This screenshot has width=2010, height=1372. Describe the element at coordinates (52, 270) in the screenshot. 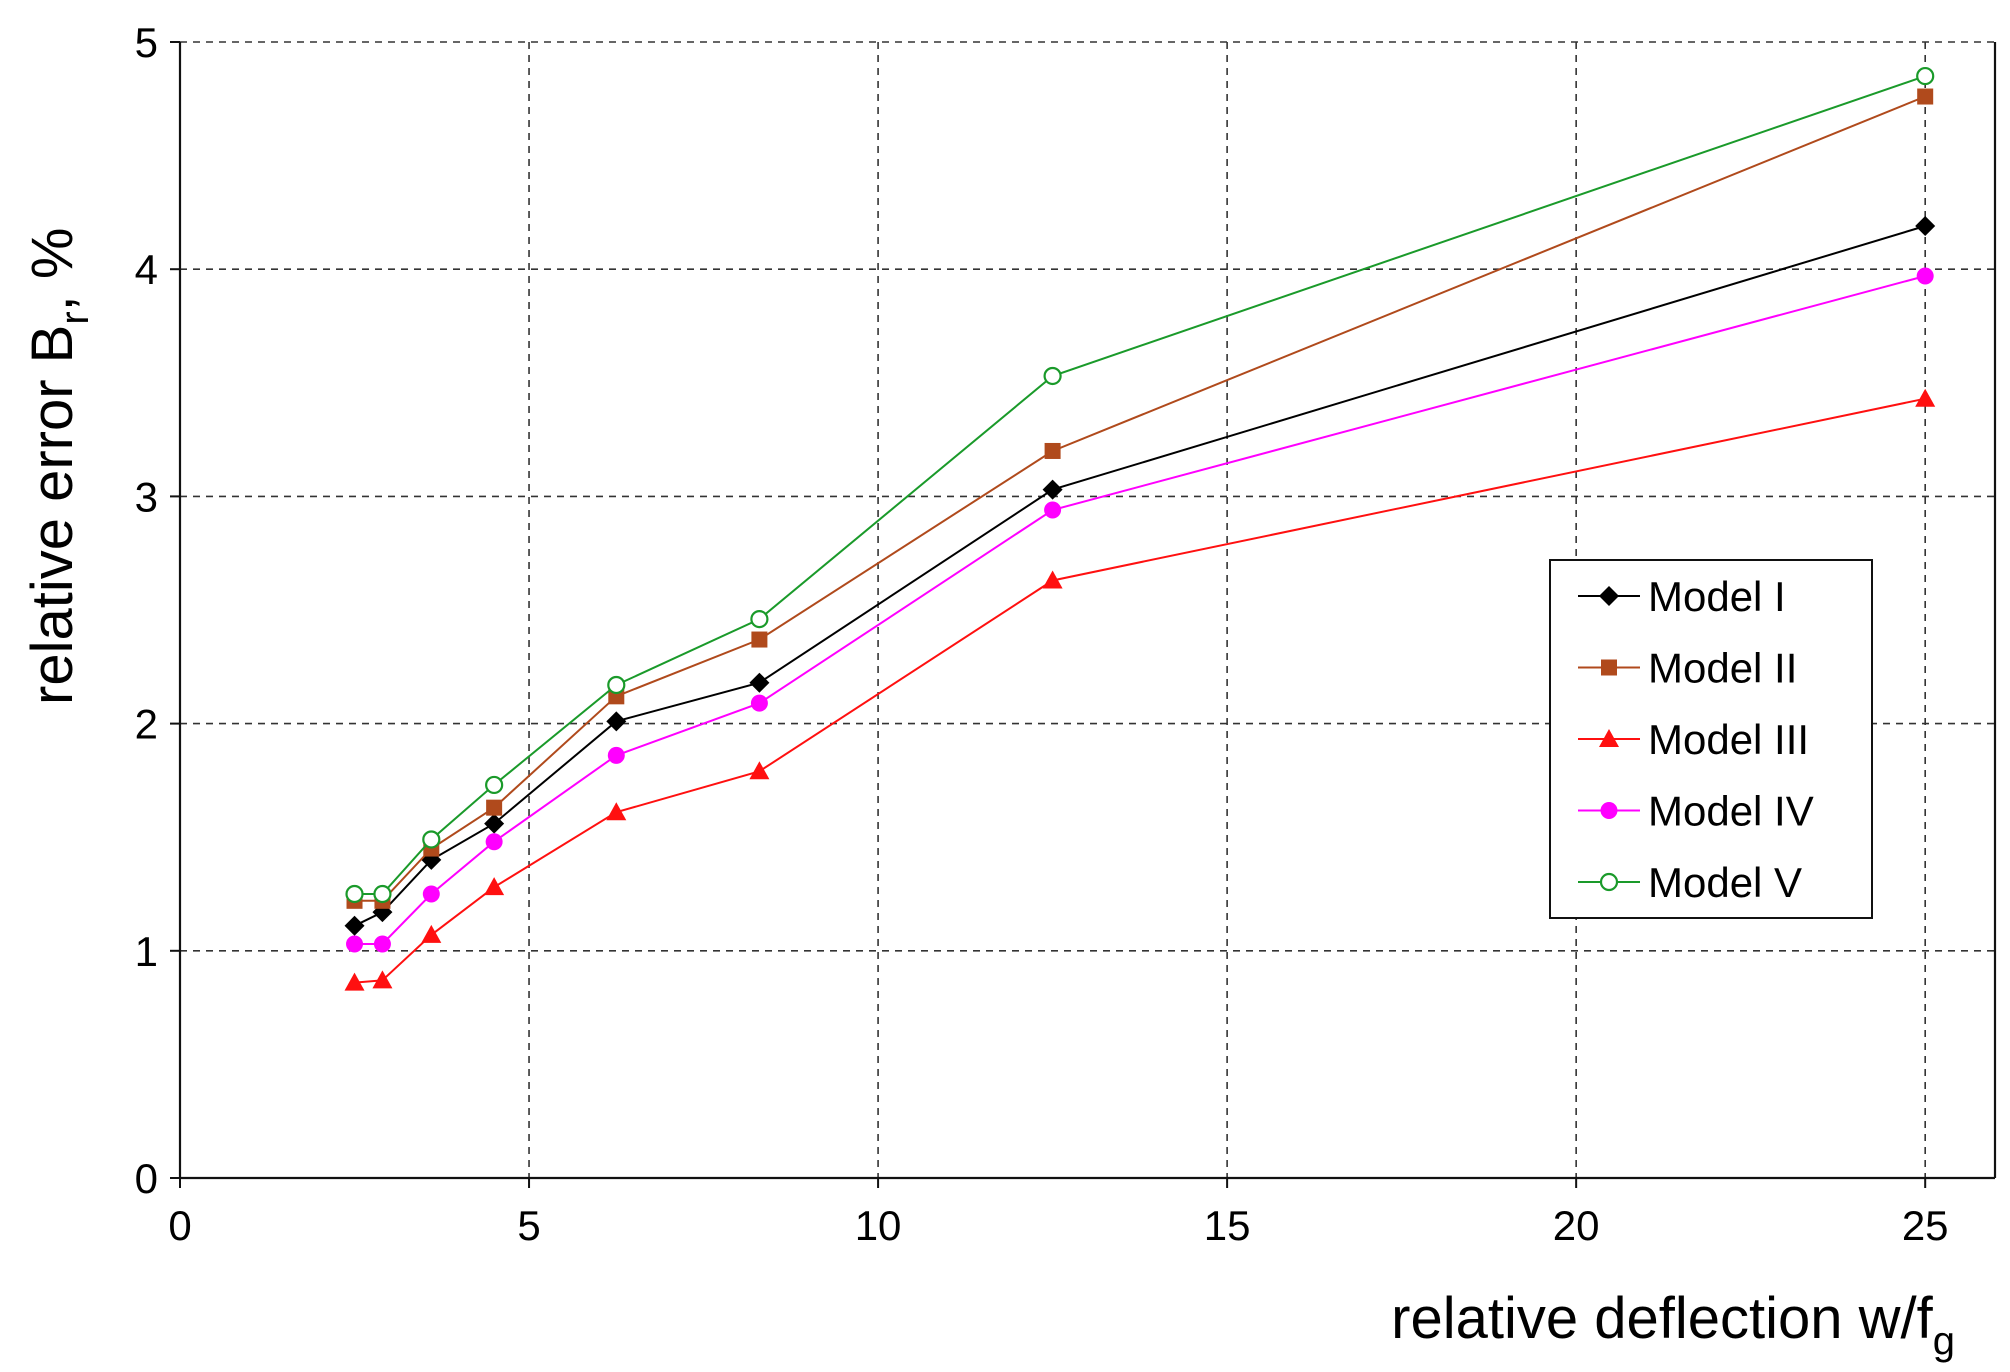

I see `y-axis-title-suffix: , %` at that location.